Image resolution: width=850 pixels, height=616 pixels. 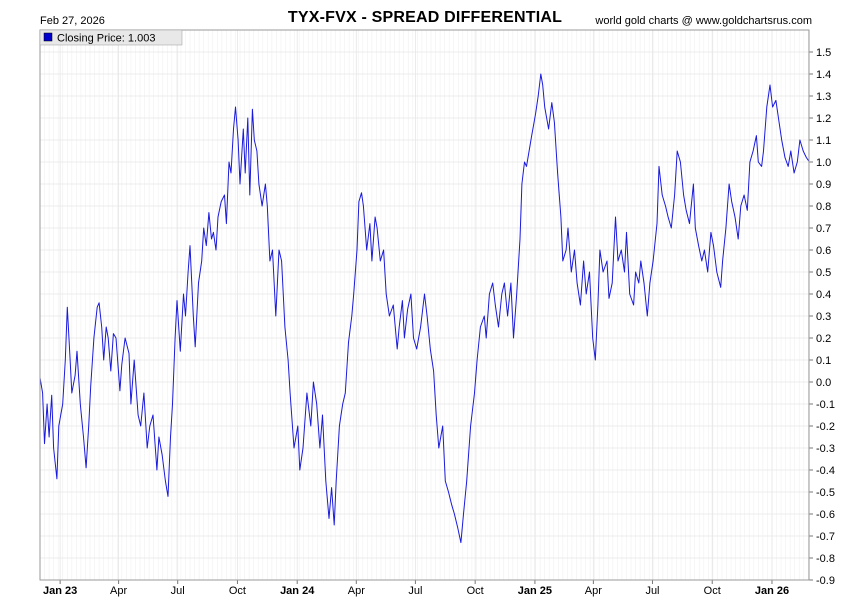 I want to click on chart-date: Feb 27, 2026, so click(x=72, y=21).